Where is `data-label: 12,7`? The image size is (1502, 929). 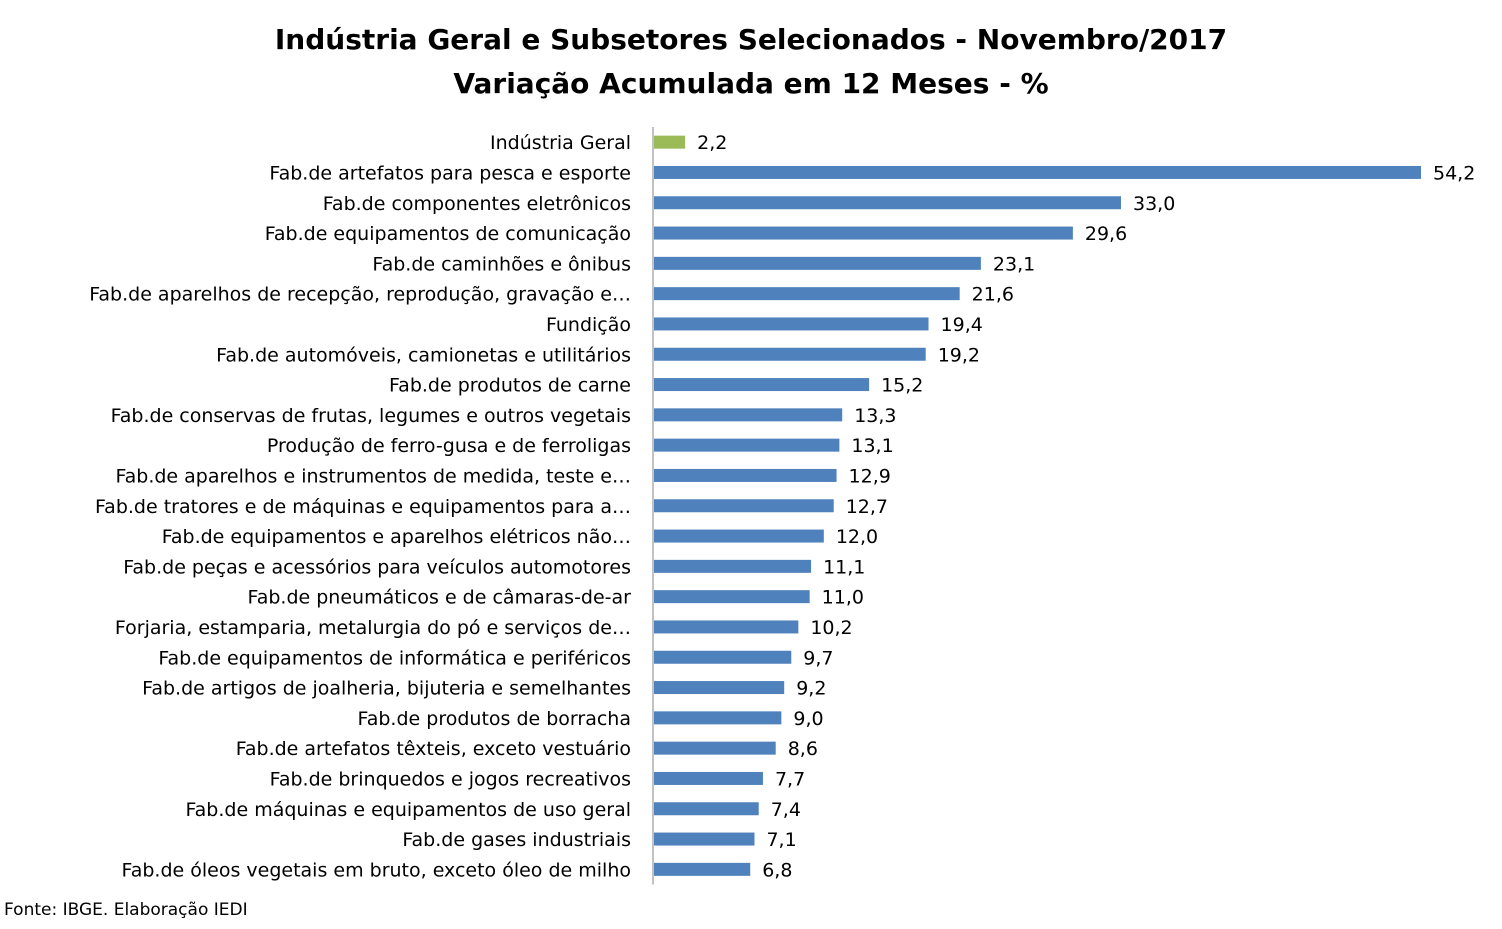 data-label: 12,7 is located at coordinates (867, 507).